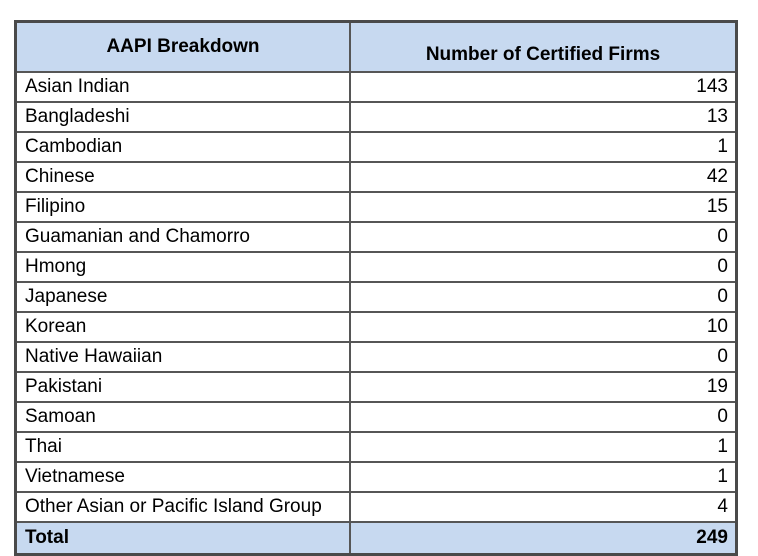 Image resolution: width=758 pixels, height=556 pixels. What do you see at coordinates (182, 46) in the screenshot?
I see `column-header-aapi-breakdown: AAPI Breakdown` at bounding box center [182, 46].